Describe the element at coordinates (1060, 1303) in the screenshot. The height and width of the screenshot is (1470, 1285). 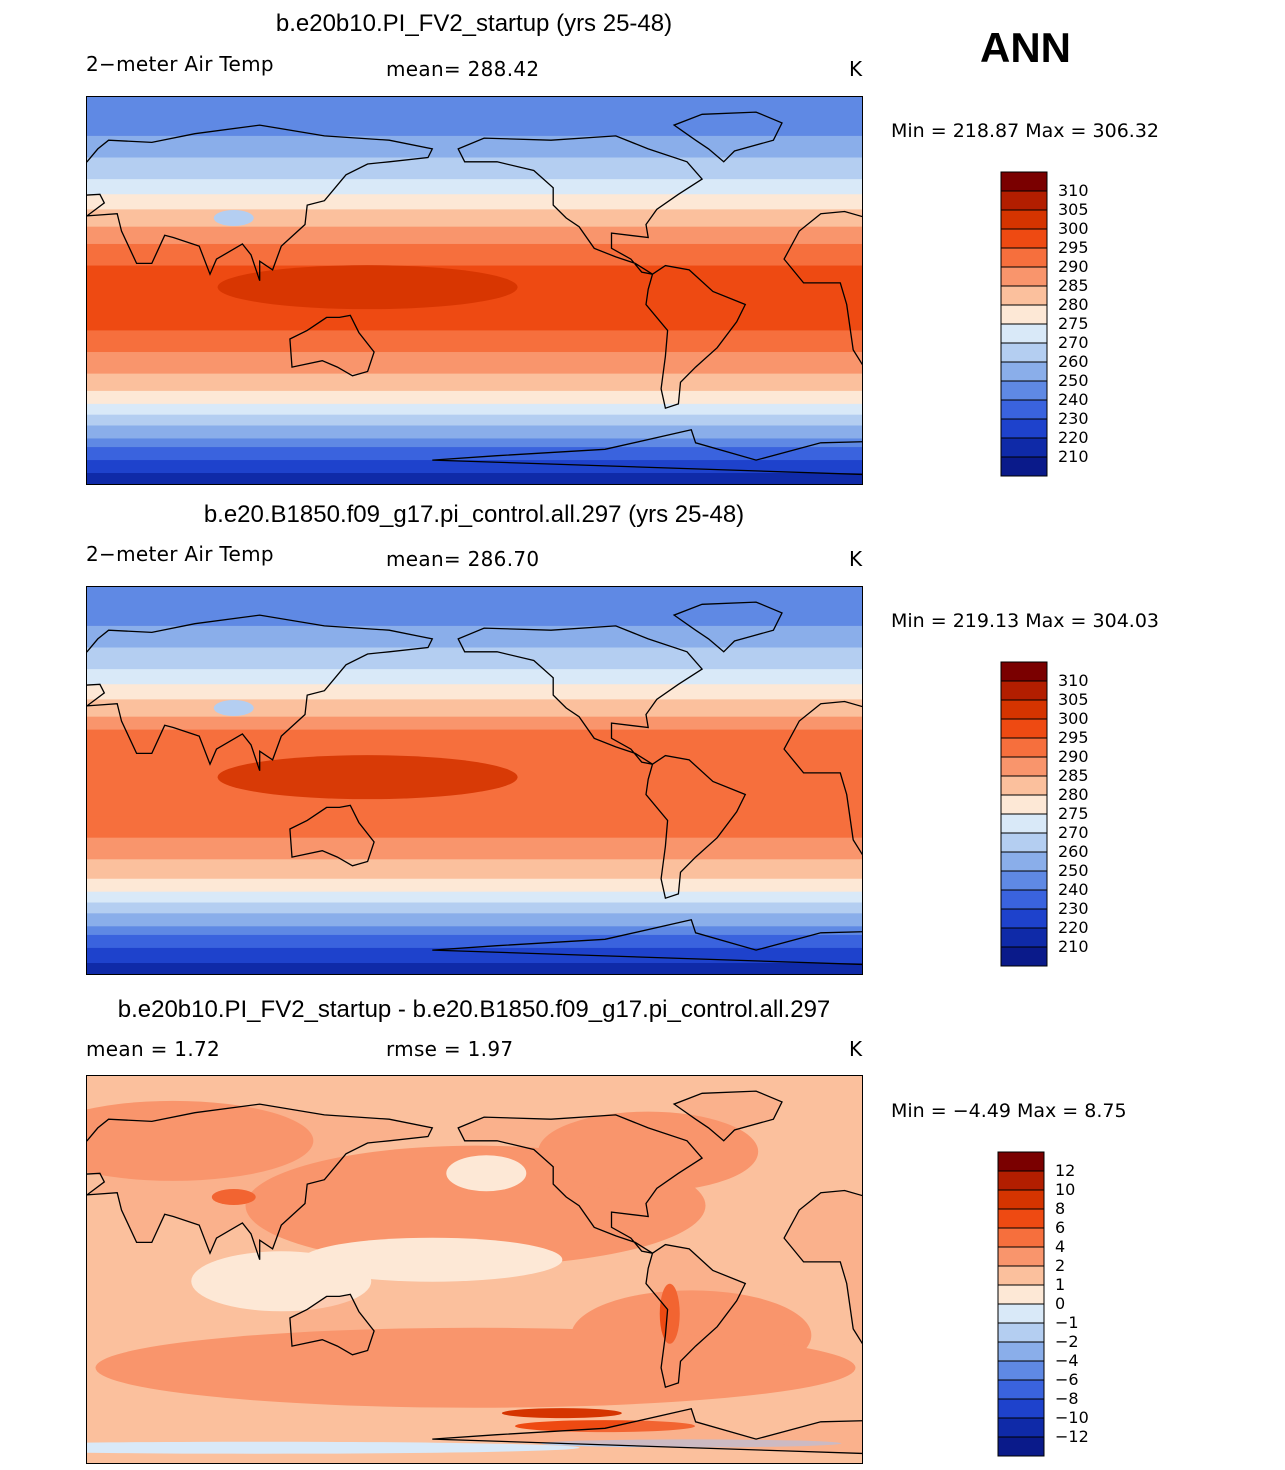
I see `colorbar-tick-label: 0` at that location.